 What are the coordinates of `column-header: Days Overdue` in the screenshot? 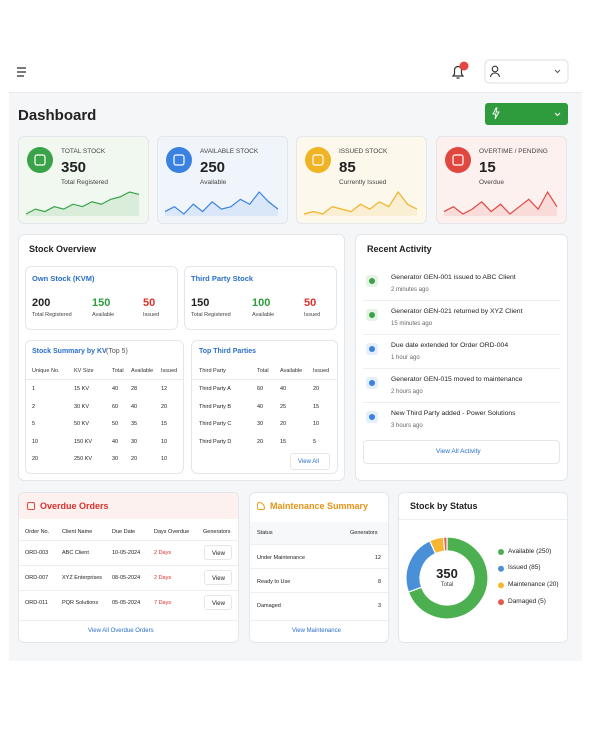 It's located at (172, 532).